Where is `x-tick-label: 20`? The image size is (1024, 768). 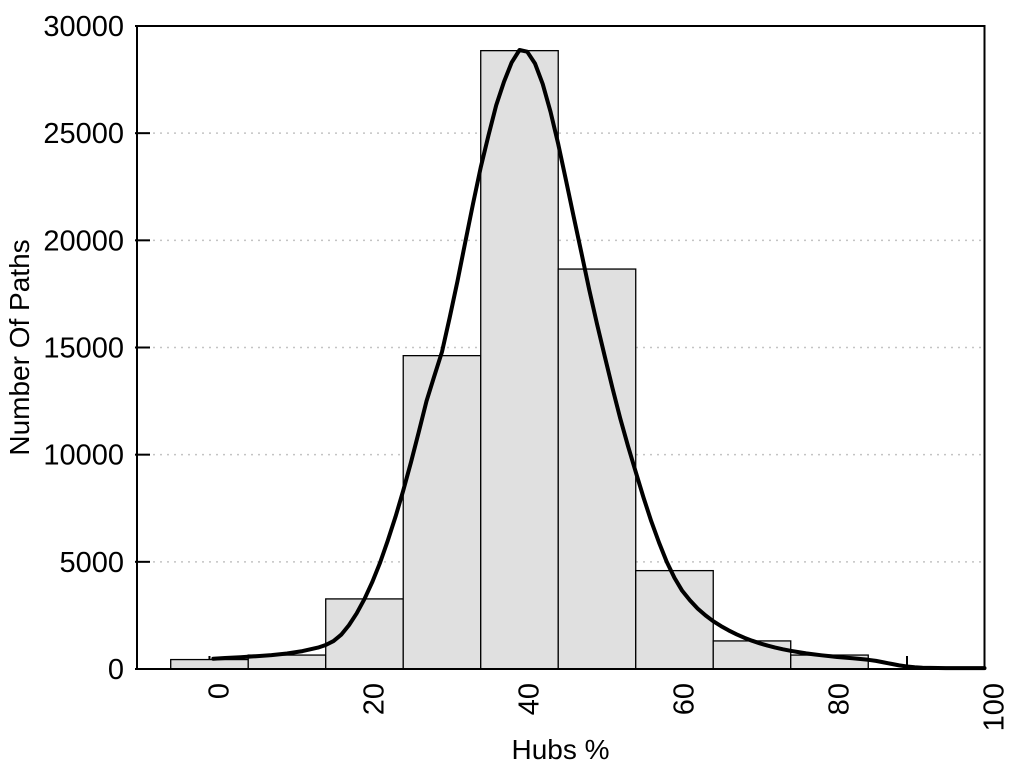 x-tick-label: 20 is located at coordinates (374, 699).